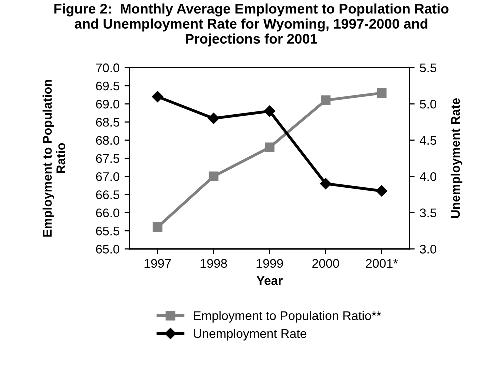 The image size is (503, 373). What do you see at coordinates (108, 249) in the screenshot?
I see `y-tick-label: 65.0` at bounding box center [108, 249].